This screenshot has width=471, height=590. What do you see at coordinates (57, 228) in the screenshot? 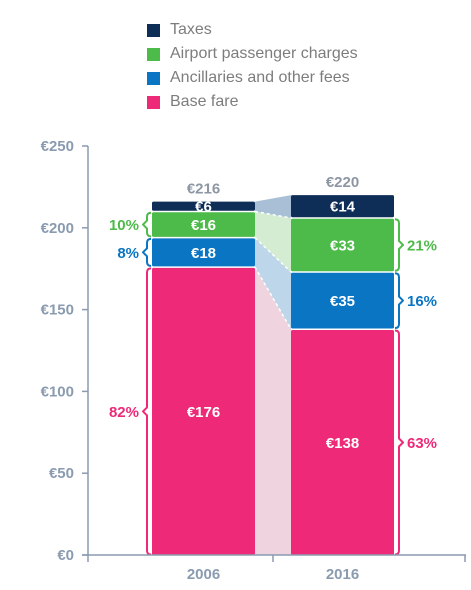
I see `y-tick-label: €200` at bounding box center [57, 228].